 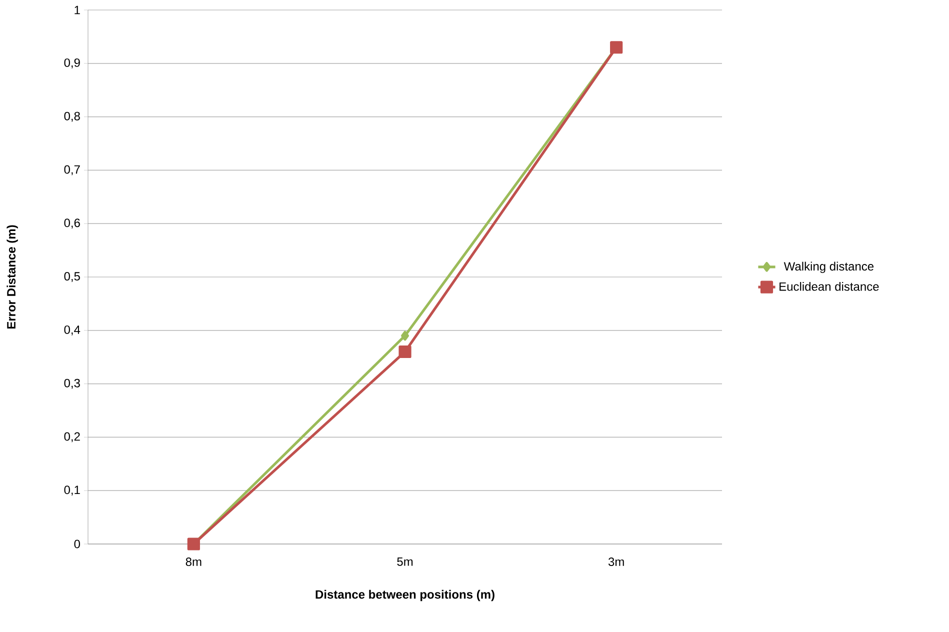 I want to click on y-tick-label: 0,1, so click(x=72, y=491).